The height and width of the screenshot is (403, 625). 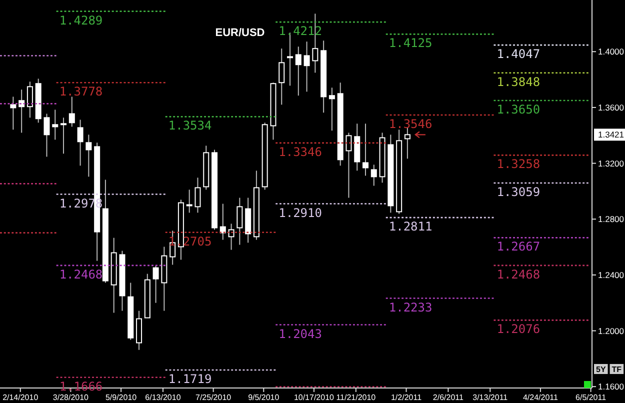 I want to click on annotation: 1.3778, so click(x=81, y=91).